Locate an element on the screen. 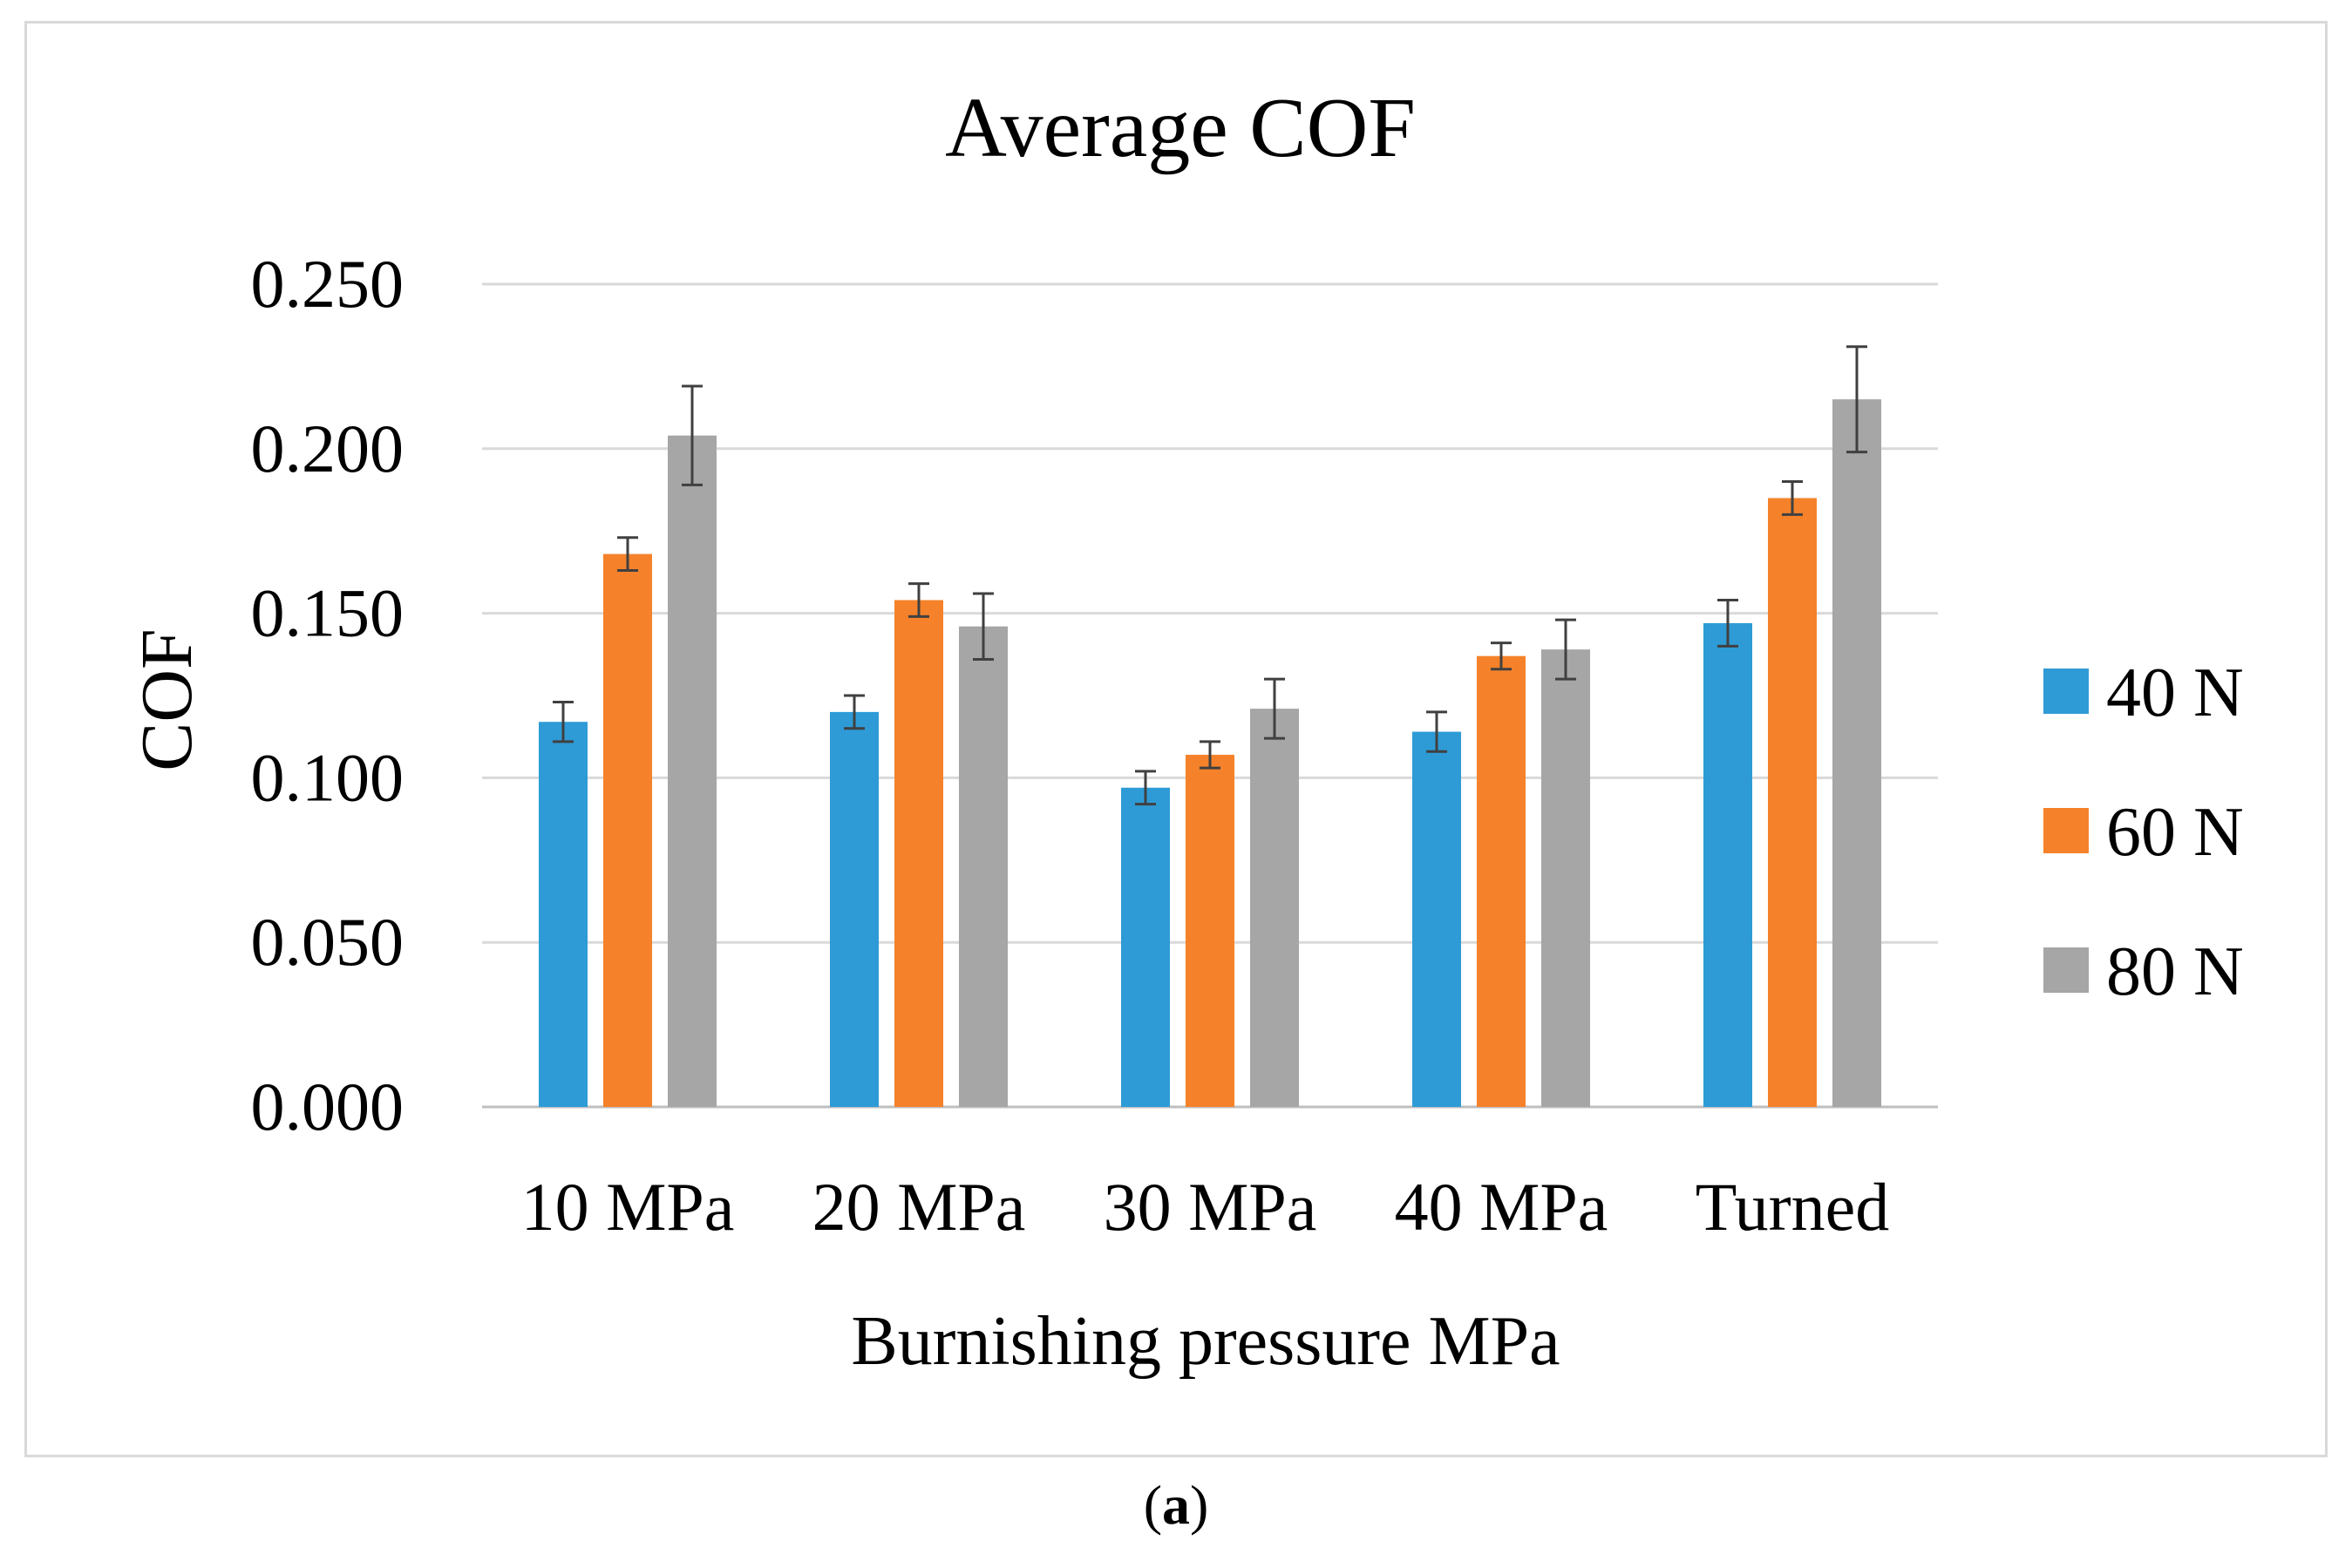 This screenshot has height=1568, width=2352. legend-label: 80 N is located at coordinates (2175, 971).